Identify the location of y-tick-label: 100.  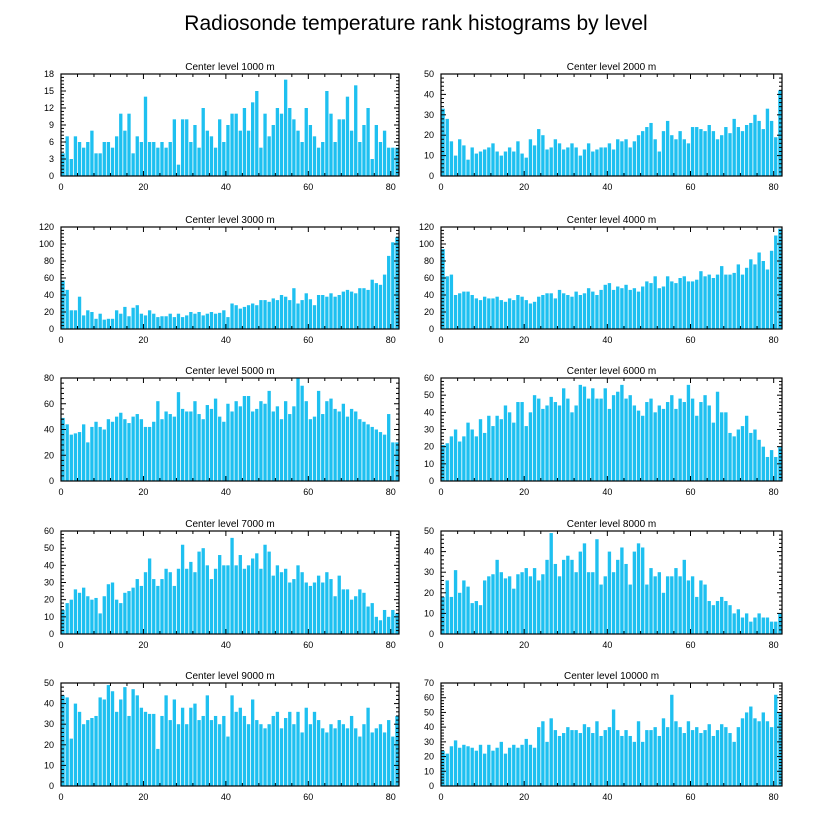
(426, 244).